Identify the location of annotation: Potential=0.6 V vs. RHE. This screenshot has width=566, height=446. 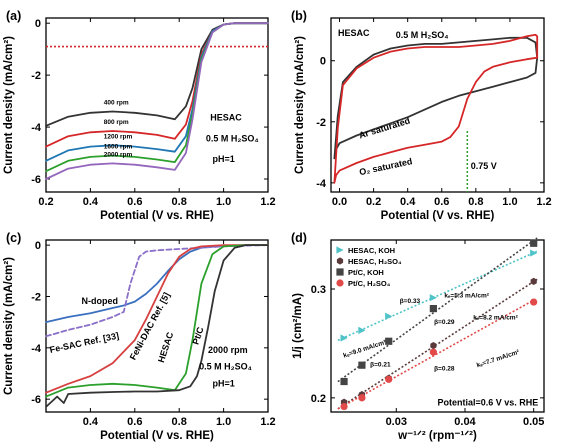
(488, 402).